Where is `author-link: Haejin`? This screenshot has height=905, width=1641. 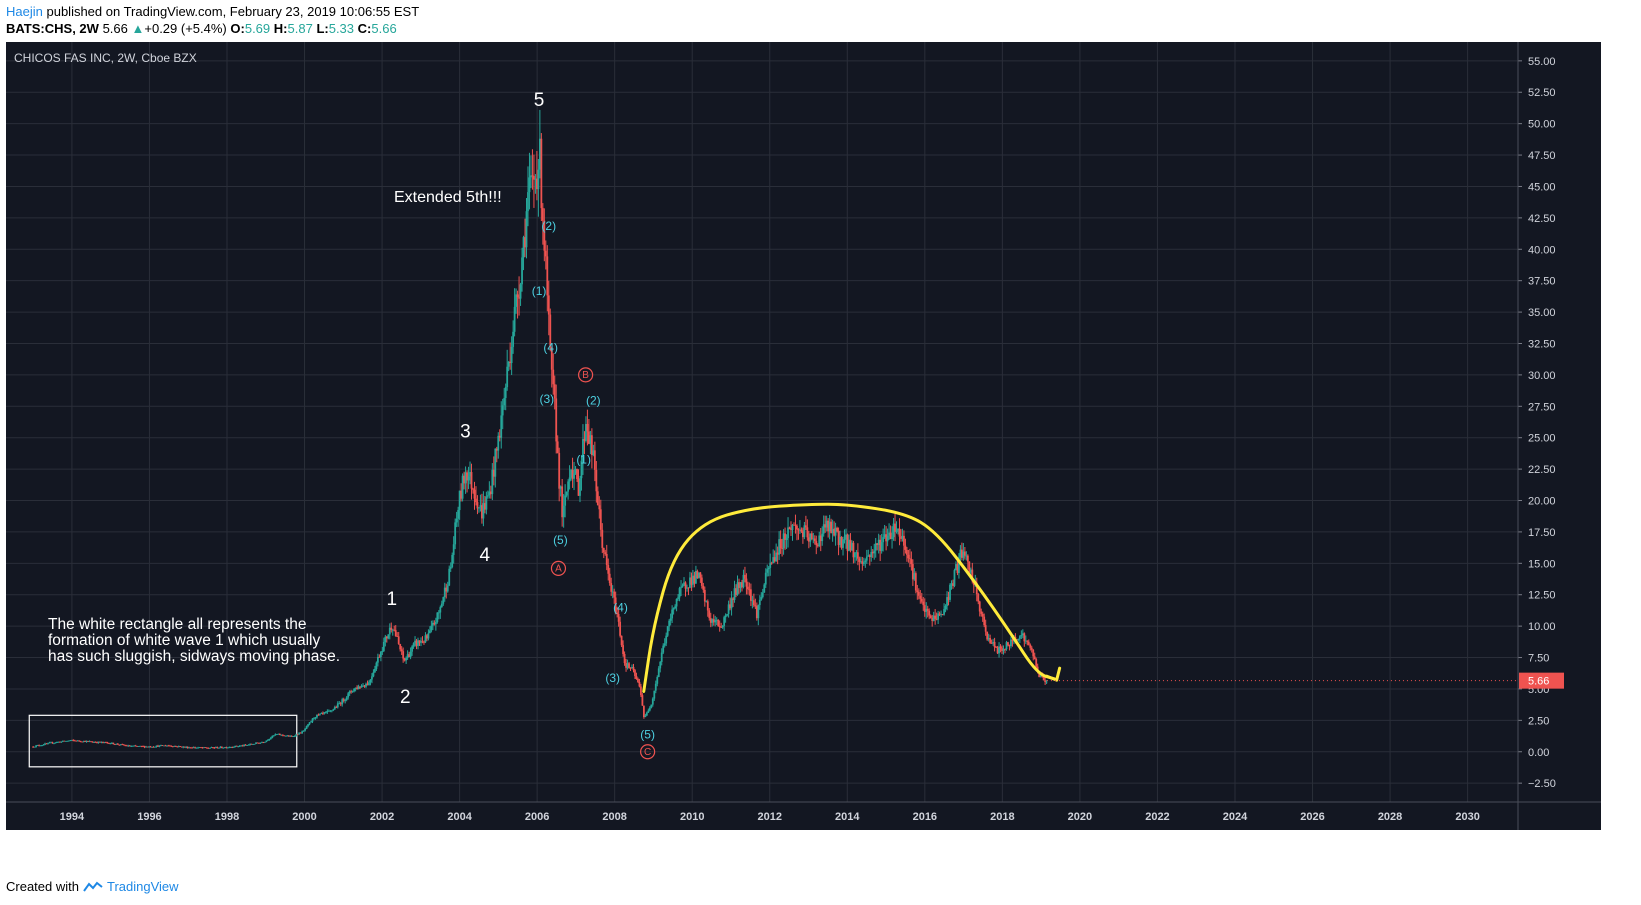
author-link: Haejin is located at coordinates (24, 11).